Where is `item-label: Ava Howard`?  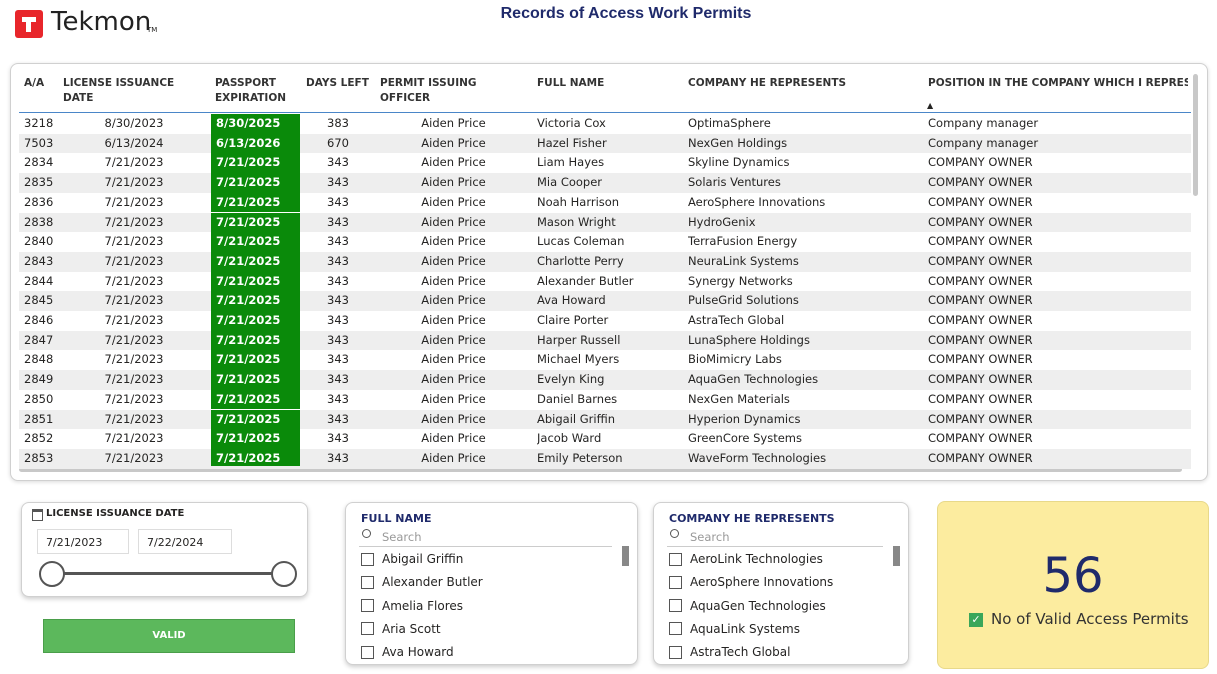 item-label: Ava Howard is located at coordinates (418, 652).